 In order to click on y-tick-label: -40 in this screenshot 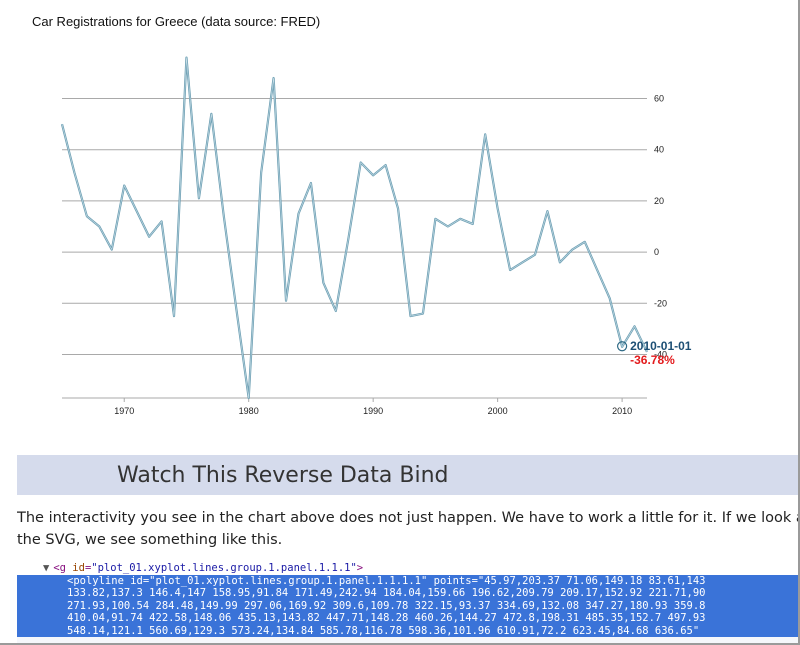, I will do `click(660, 354)`.